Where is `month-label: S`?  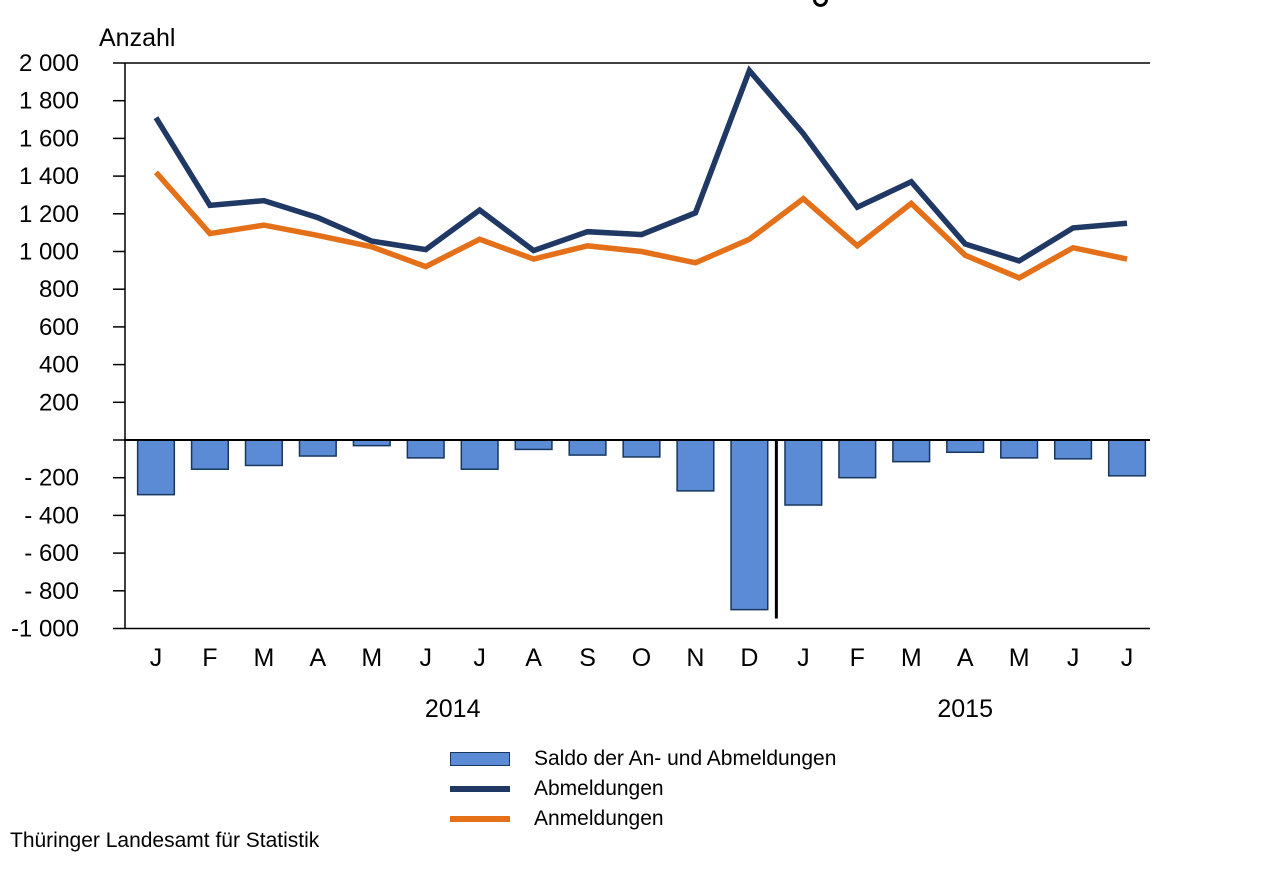 month-label: S is located at coordinates (587, 658).